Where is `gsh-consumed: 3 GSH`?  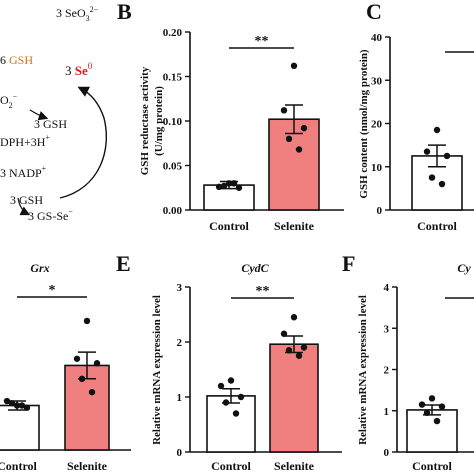
gsh-consumed: 3 GSH is located at coordinates (26, 200).